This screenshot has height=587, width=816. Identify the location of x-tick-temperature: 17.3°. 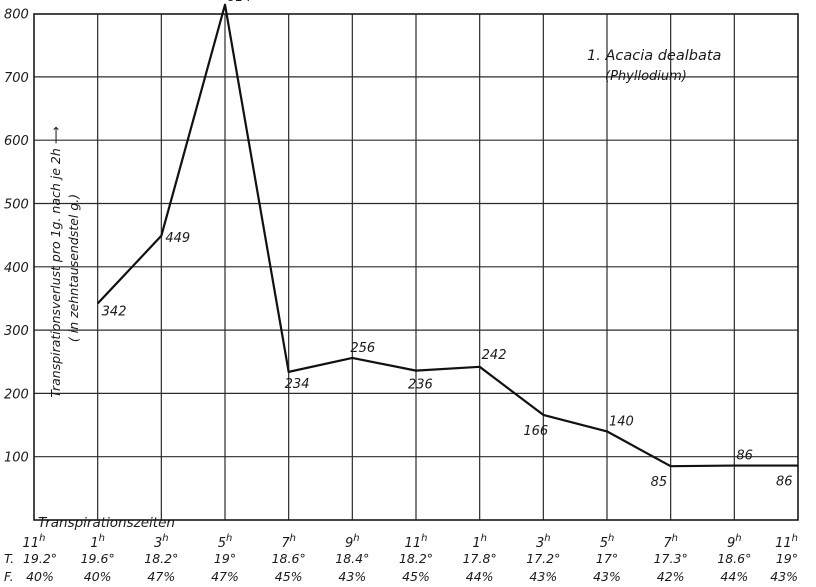
(671, 558).